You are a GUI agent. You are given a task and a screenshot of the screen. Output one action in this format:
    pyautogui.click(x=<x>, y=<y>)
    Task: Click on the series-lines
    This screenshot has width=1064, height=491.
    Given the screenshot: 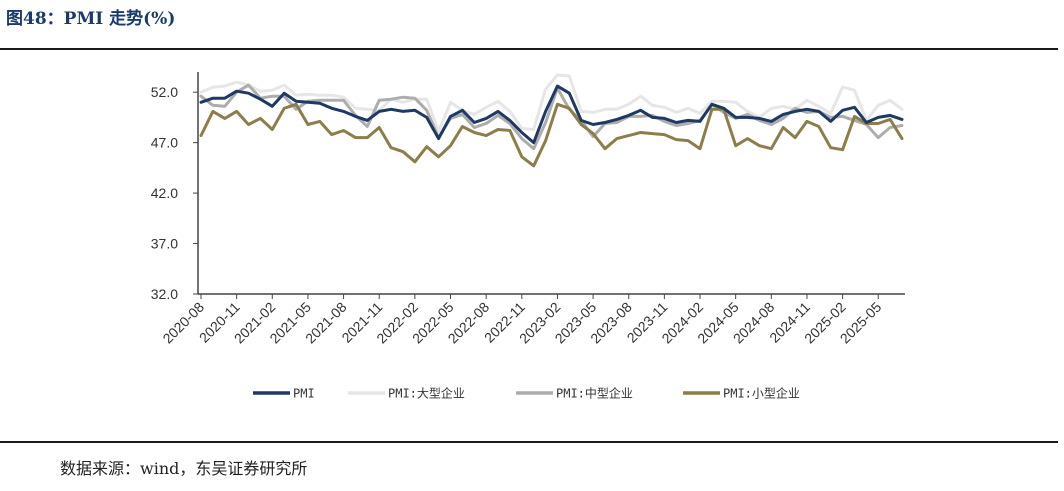 What is the action you would take?
    pyautogui.click(x=551, y=120)
    